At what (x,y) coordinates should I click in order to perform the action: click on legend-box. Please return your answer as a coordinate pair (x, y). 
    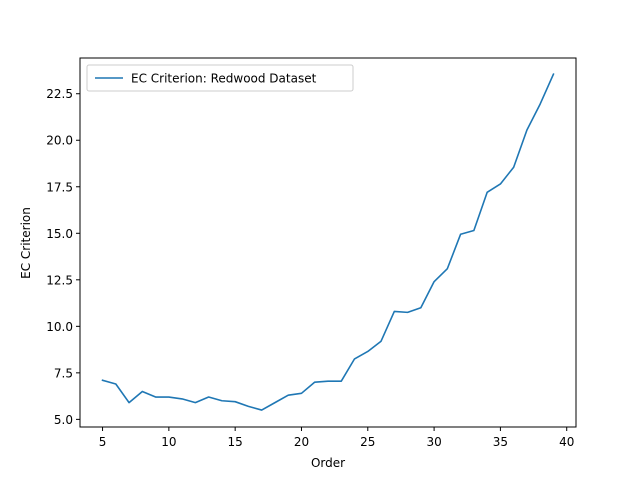
    Looking at the image, I should click on (220, 78).